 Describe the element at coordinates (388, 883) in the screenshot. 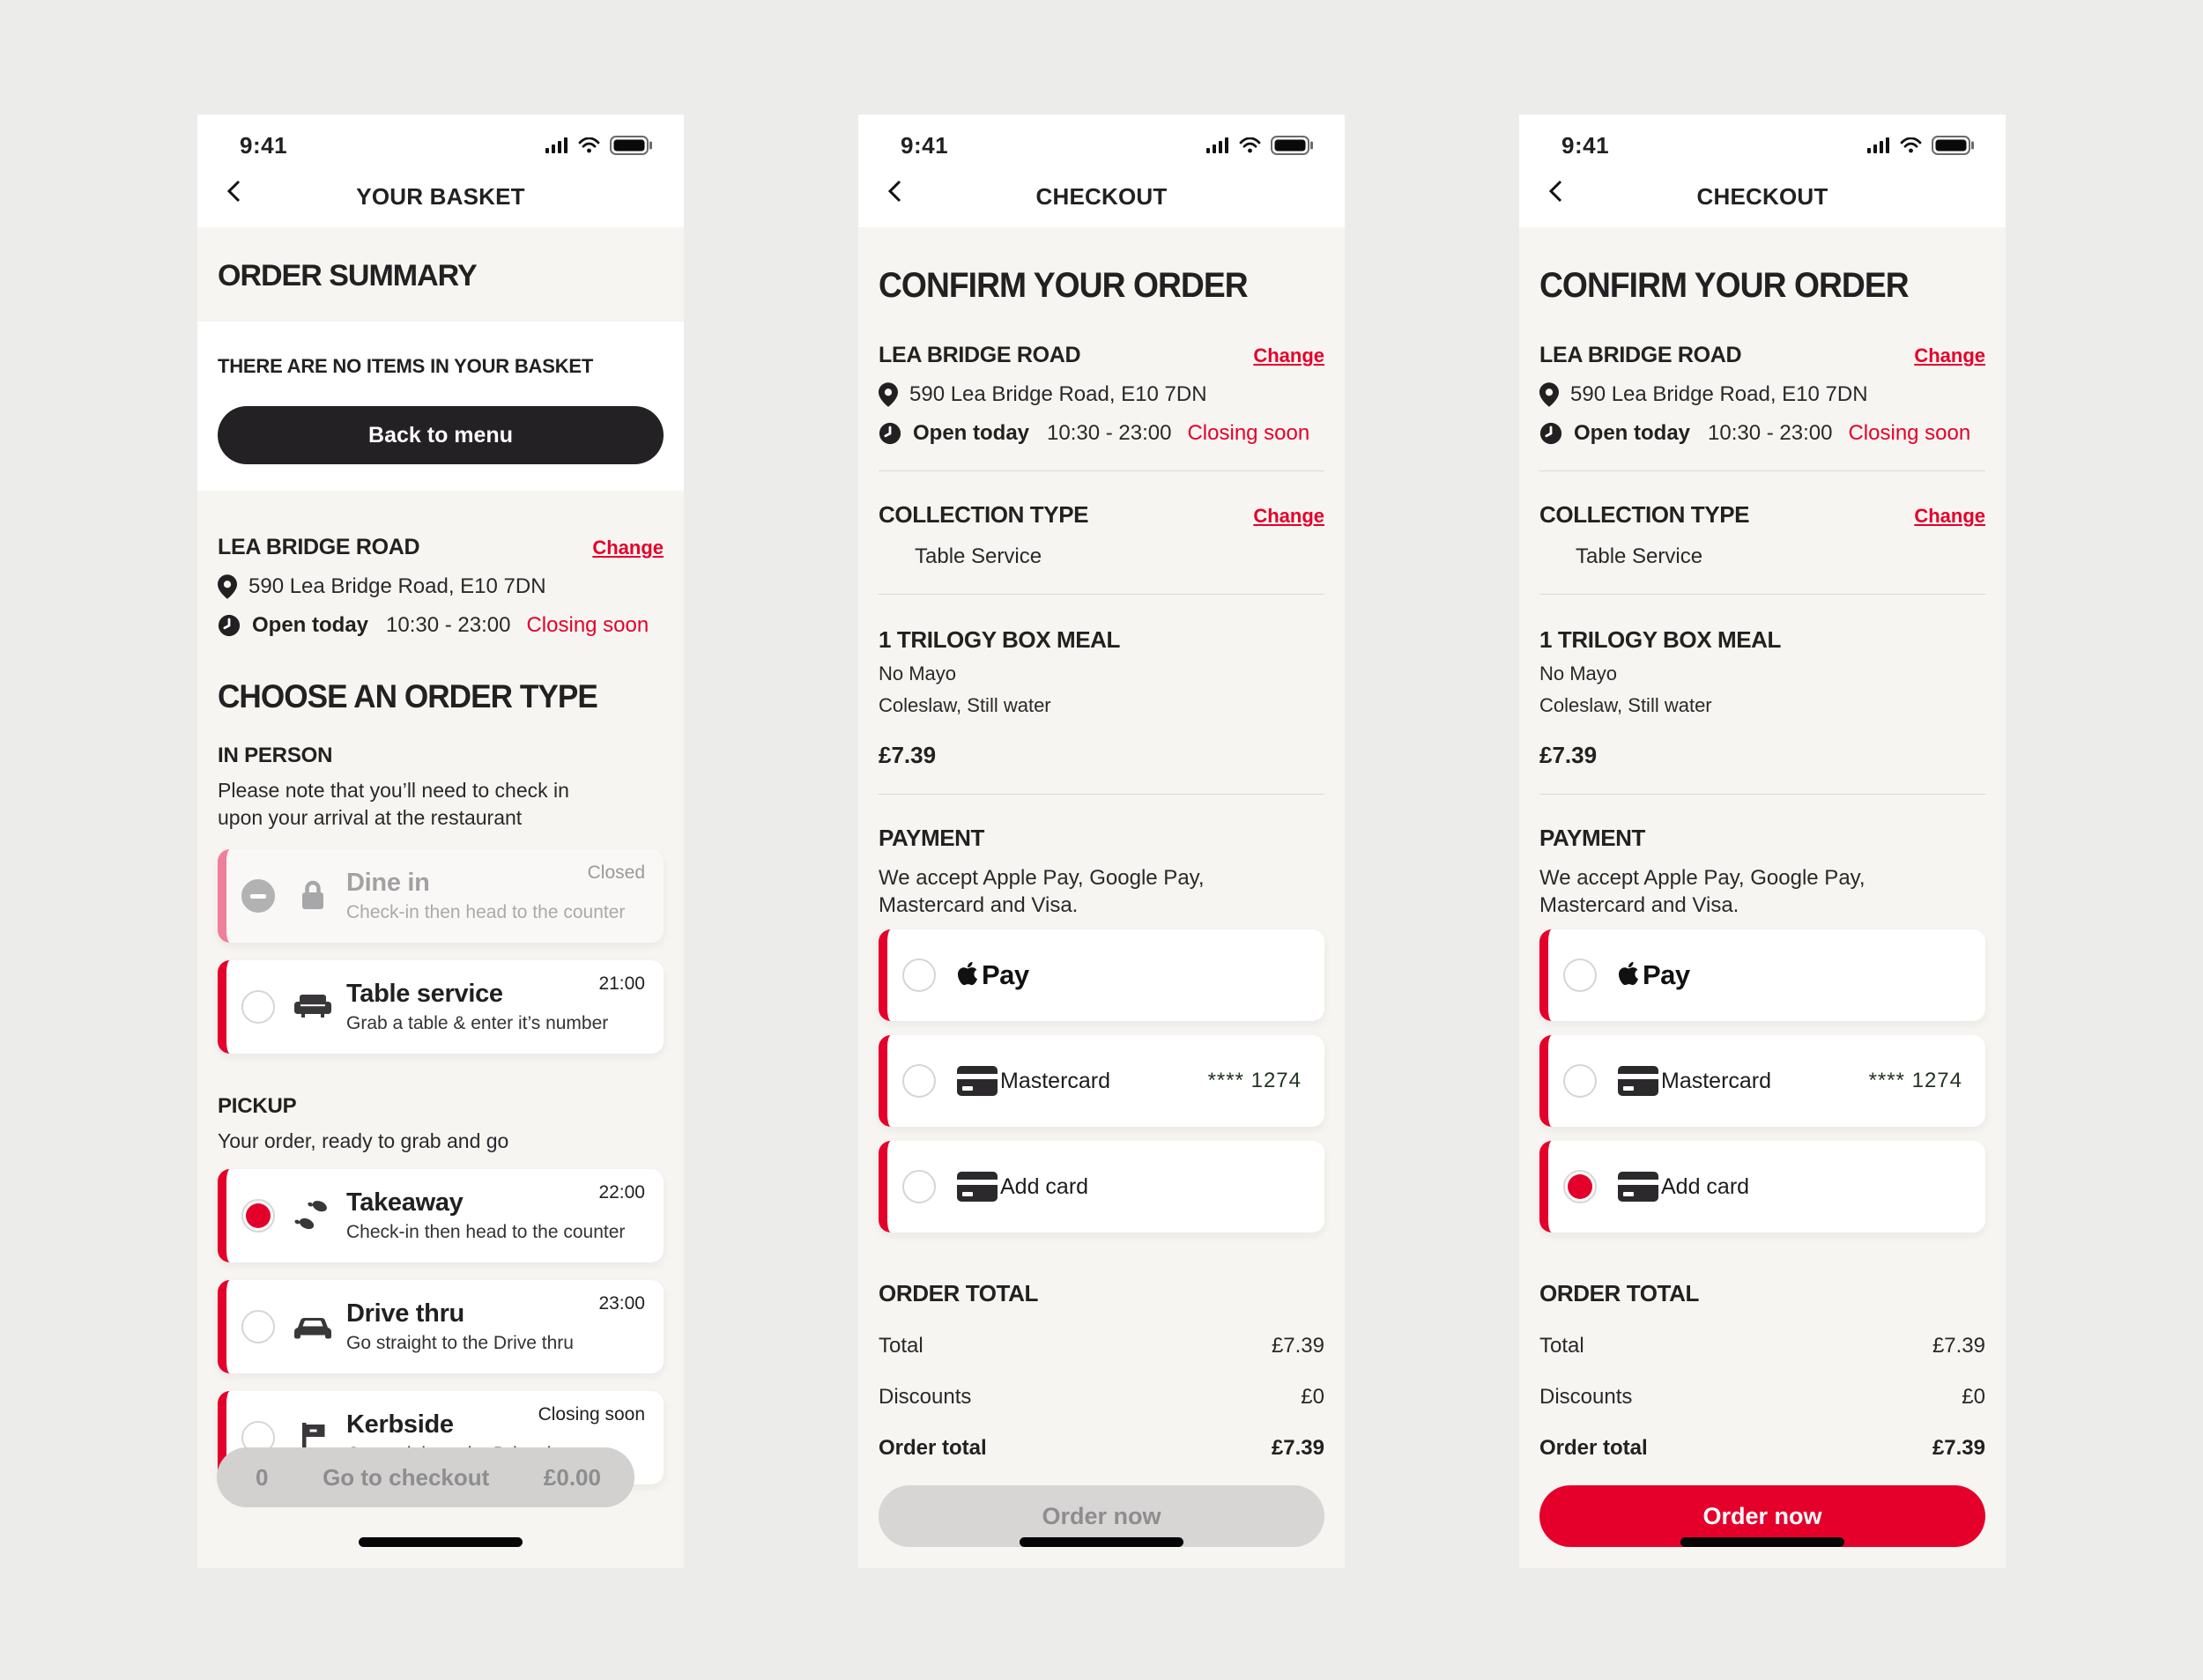

I see `dine-in-title: Dine in` at that location.